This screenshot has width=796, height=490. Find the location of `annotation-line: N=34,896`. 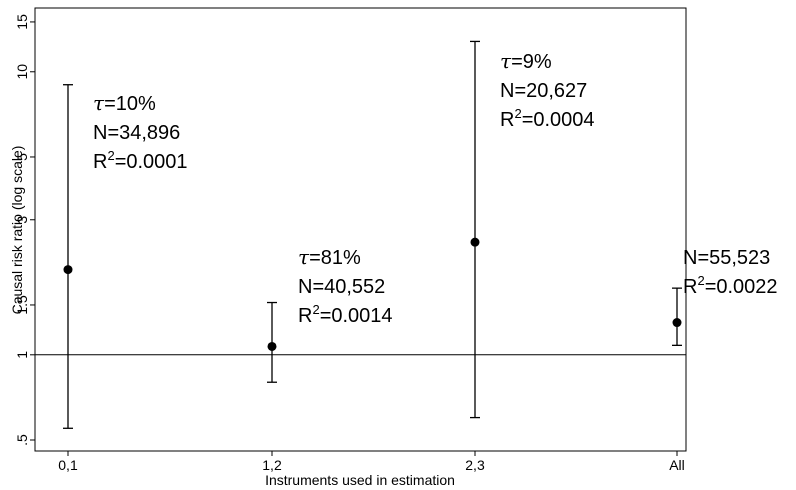

annotation-line: N=34,896 is located at coordinates (136, 133).